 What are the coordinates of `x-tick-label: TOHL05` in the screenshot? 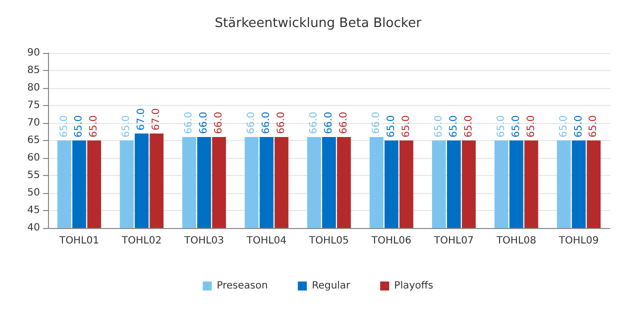 It's located at (328, 241).